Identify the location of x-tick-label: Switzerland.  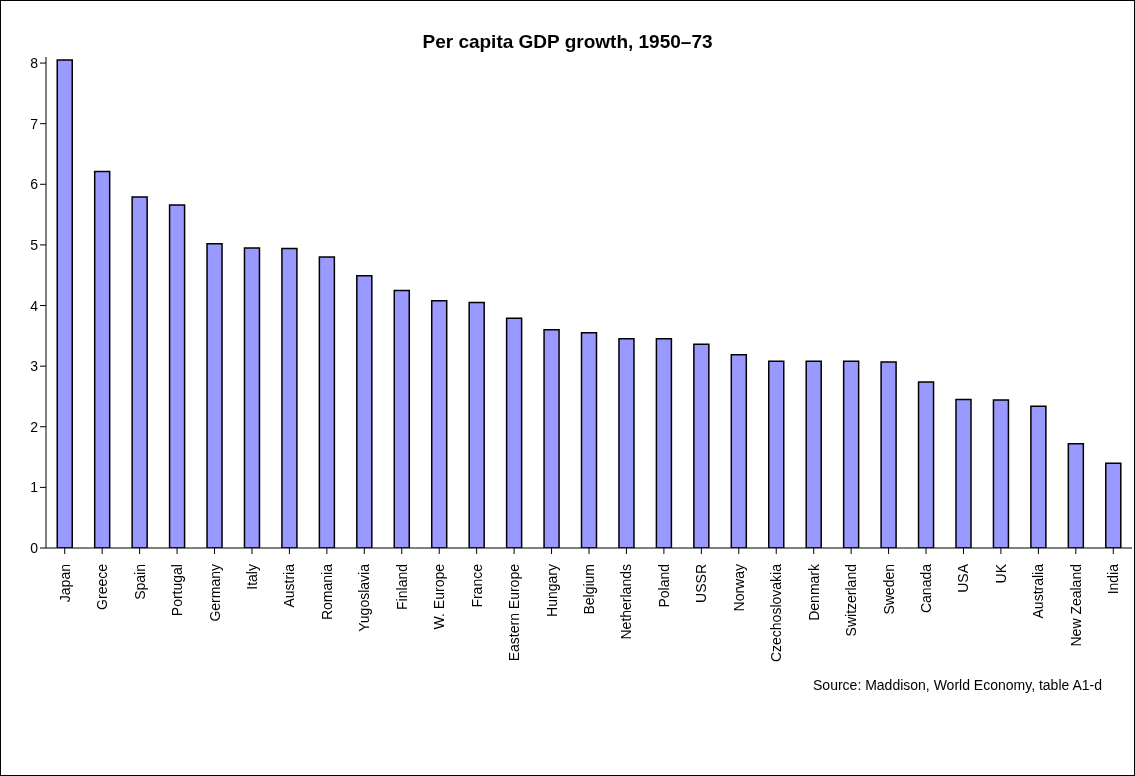
(851, 600).